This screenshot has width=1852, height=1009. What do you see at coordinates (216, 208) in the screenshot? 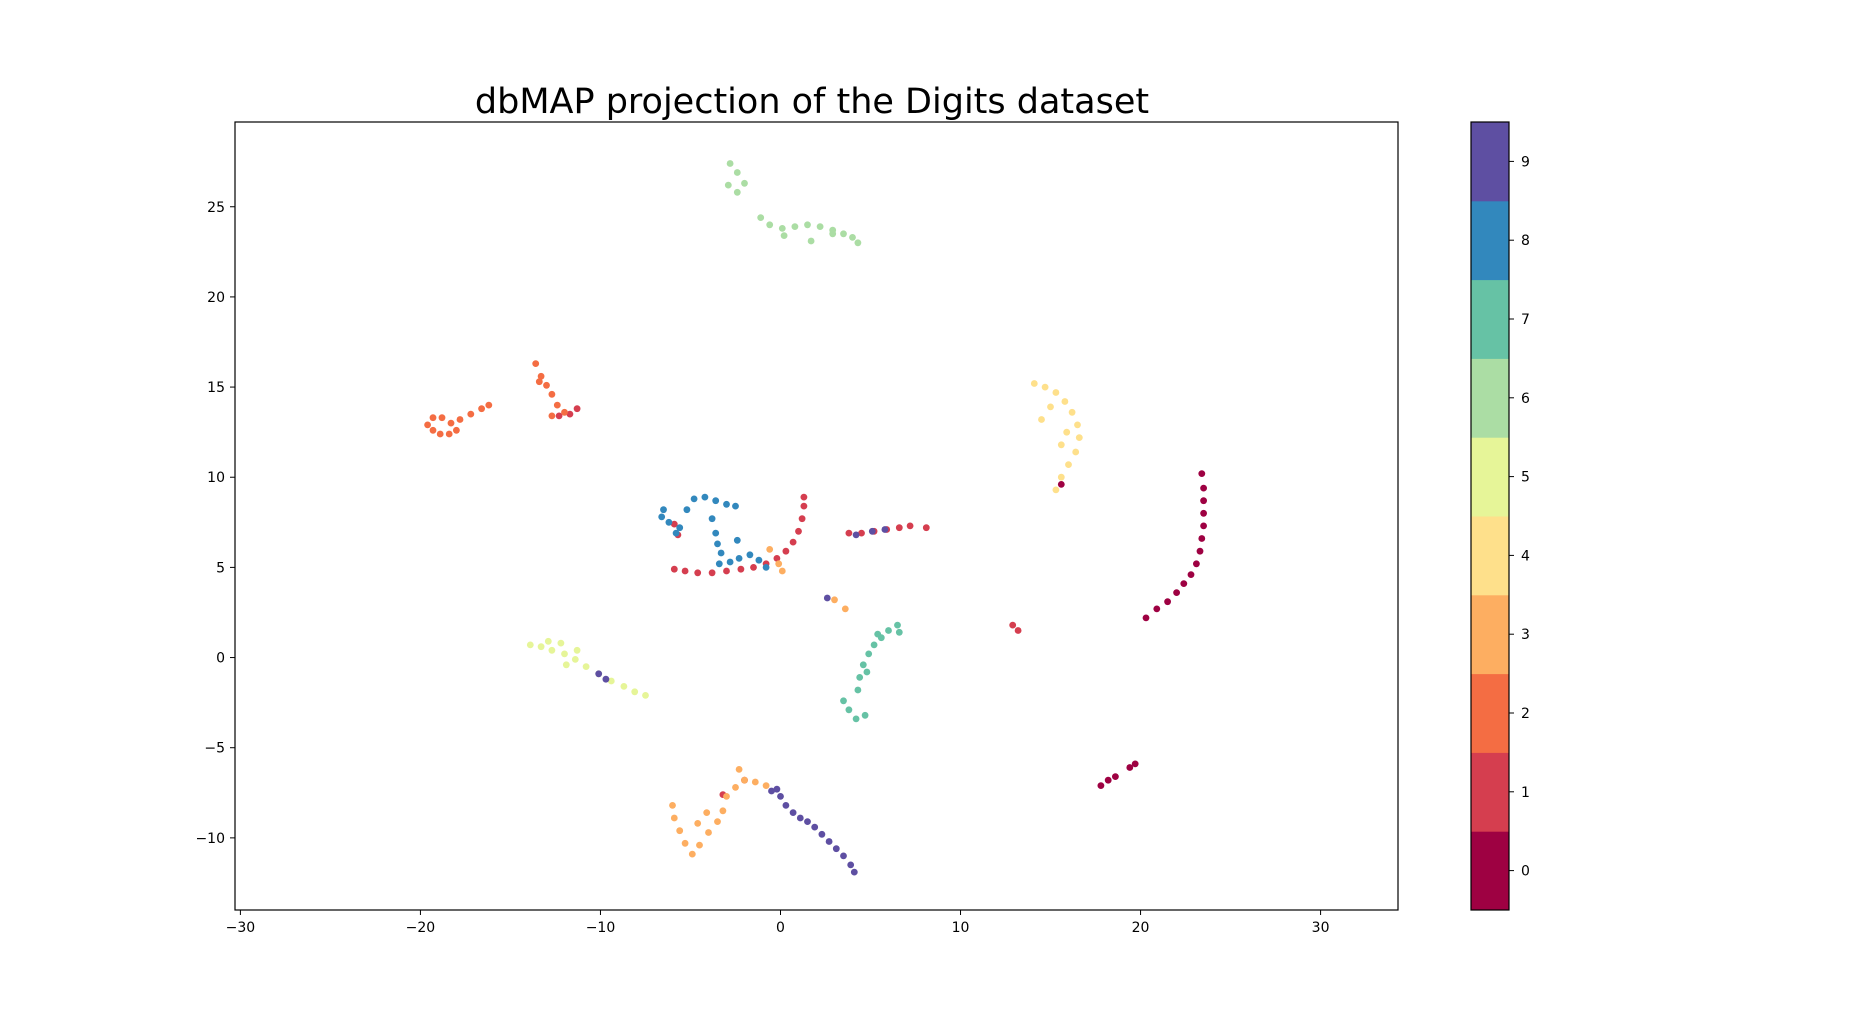
I see `y-tick-label: 25` at bounding box center [216, 208].